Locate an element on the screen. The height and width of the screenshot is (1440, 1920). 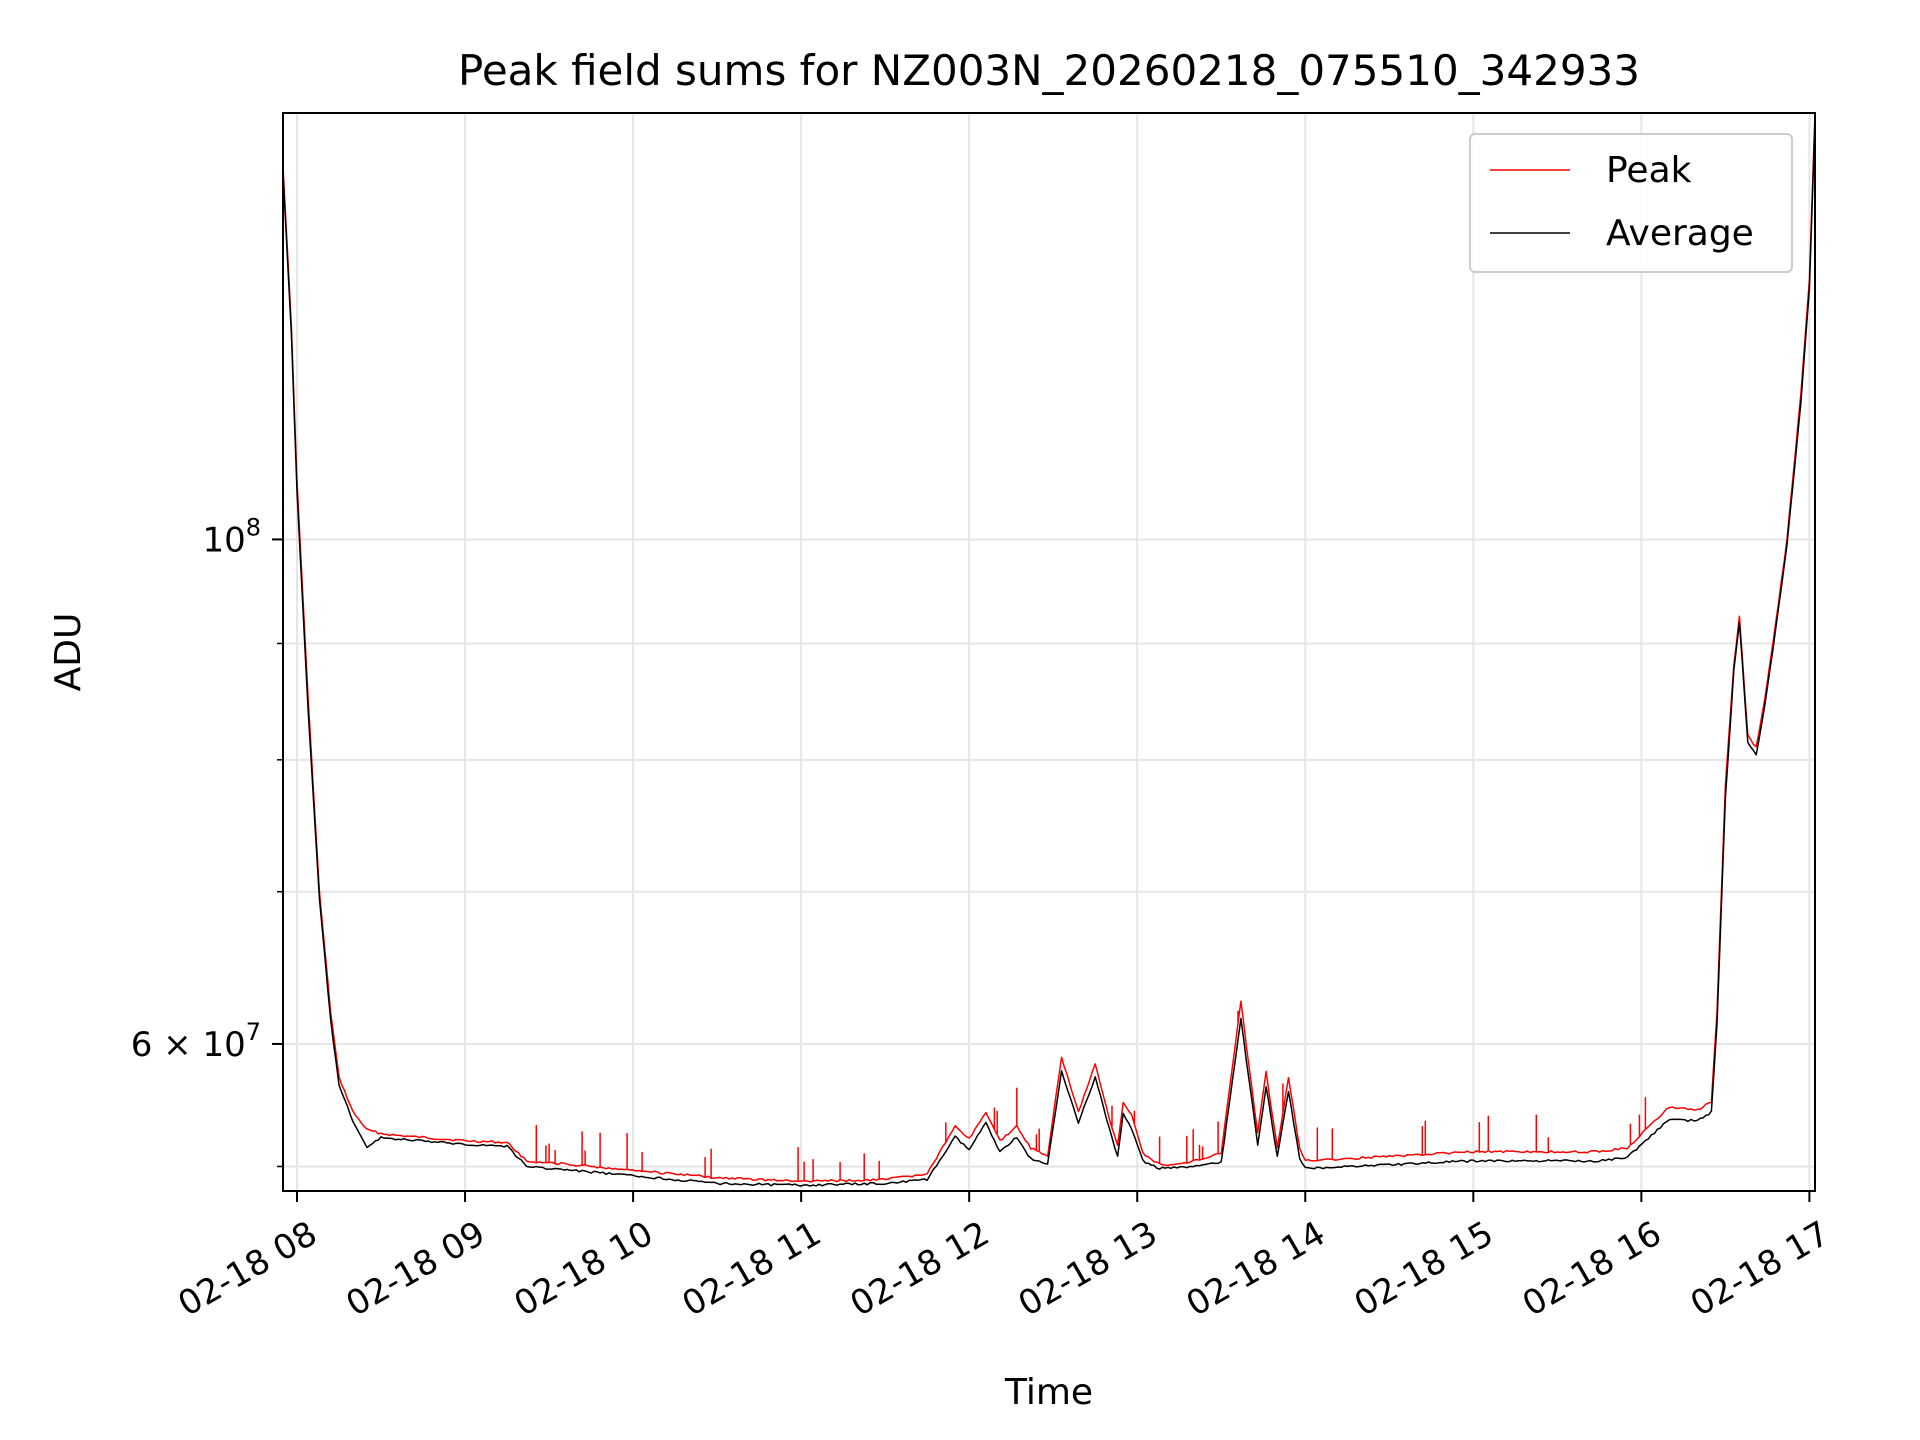
legend-label-peak: Peak is located at coordinates (1649, 170).